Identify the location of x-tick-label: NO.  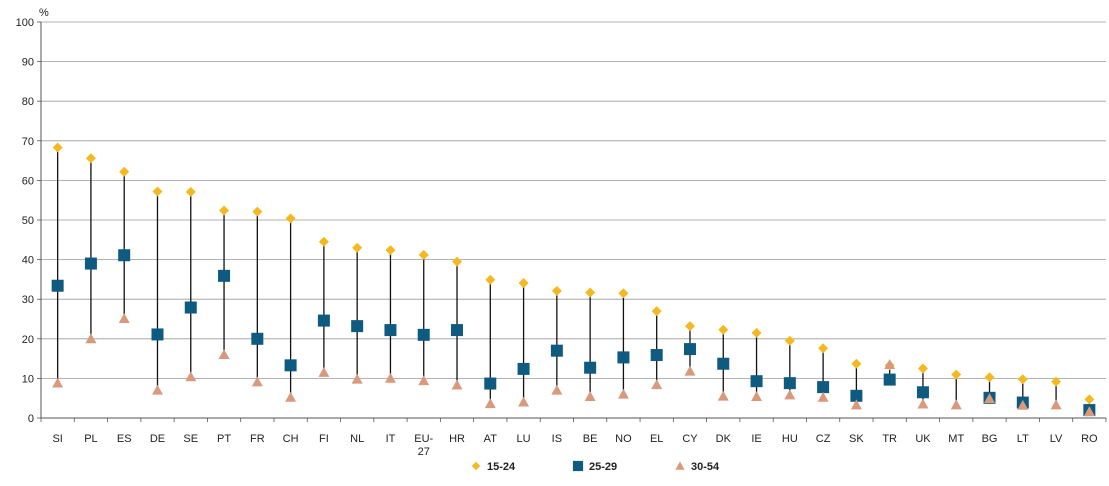
(623, 439).